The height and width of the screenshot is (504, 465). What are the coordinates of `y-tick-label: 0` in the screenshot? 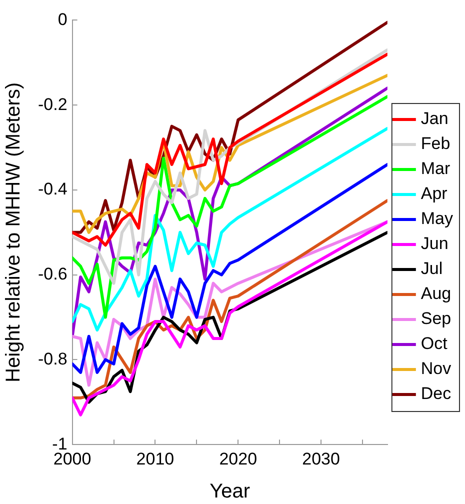 It's located at (63, 19).